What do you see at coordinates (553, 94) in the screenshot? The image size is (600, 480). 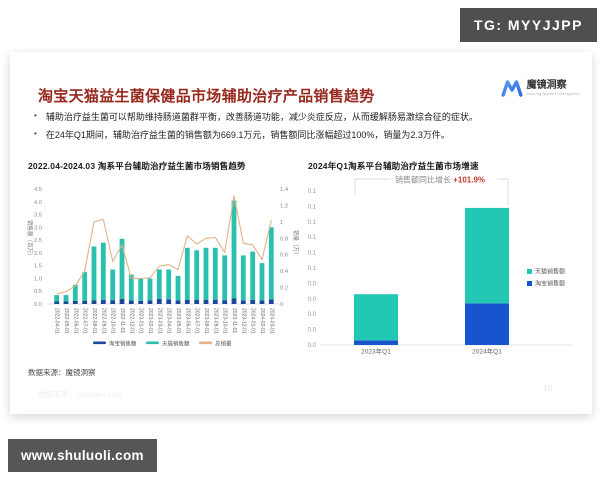 I see `logo-subtext: Moojing Market Intelligence` at bounding box center [553, 94].